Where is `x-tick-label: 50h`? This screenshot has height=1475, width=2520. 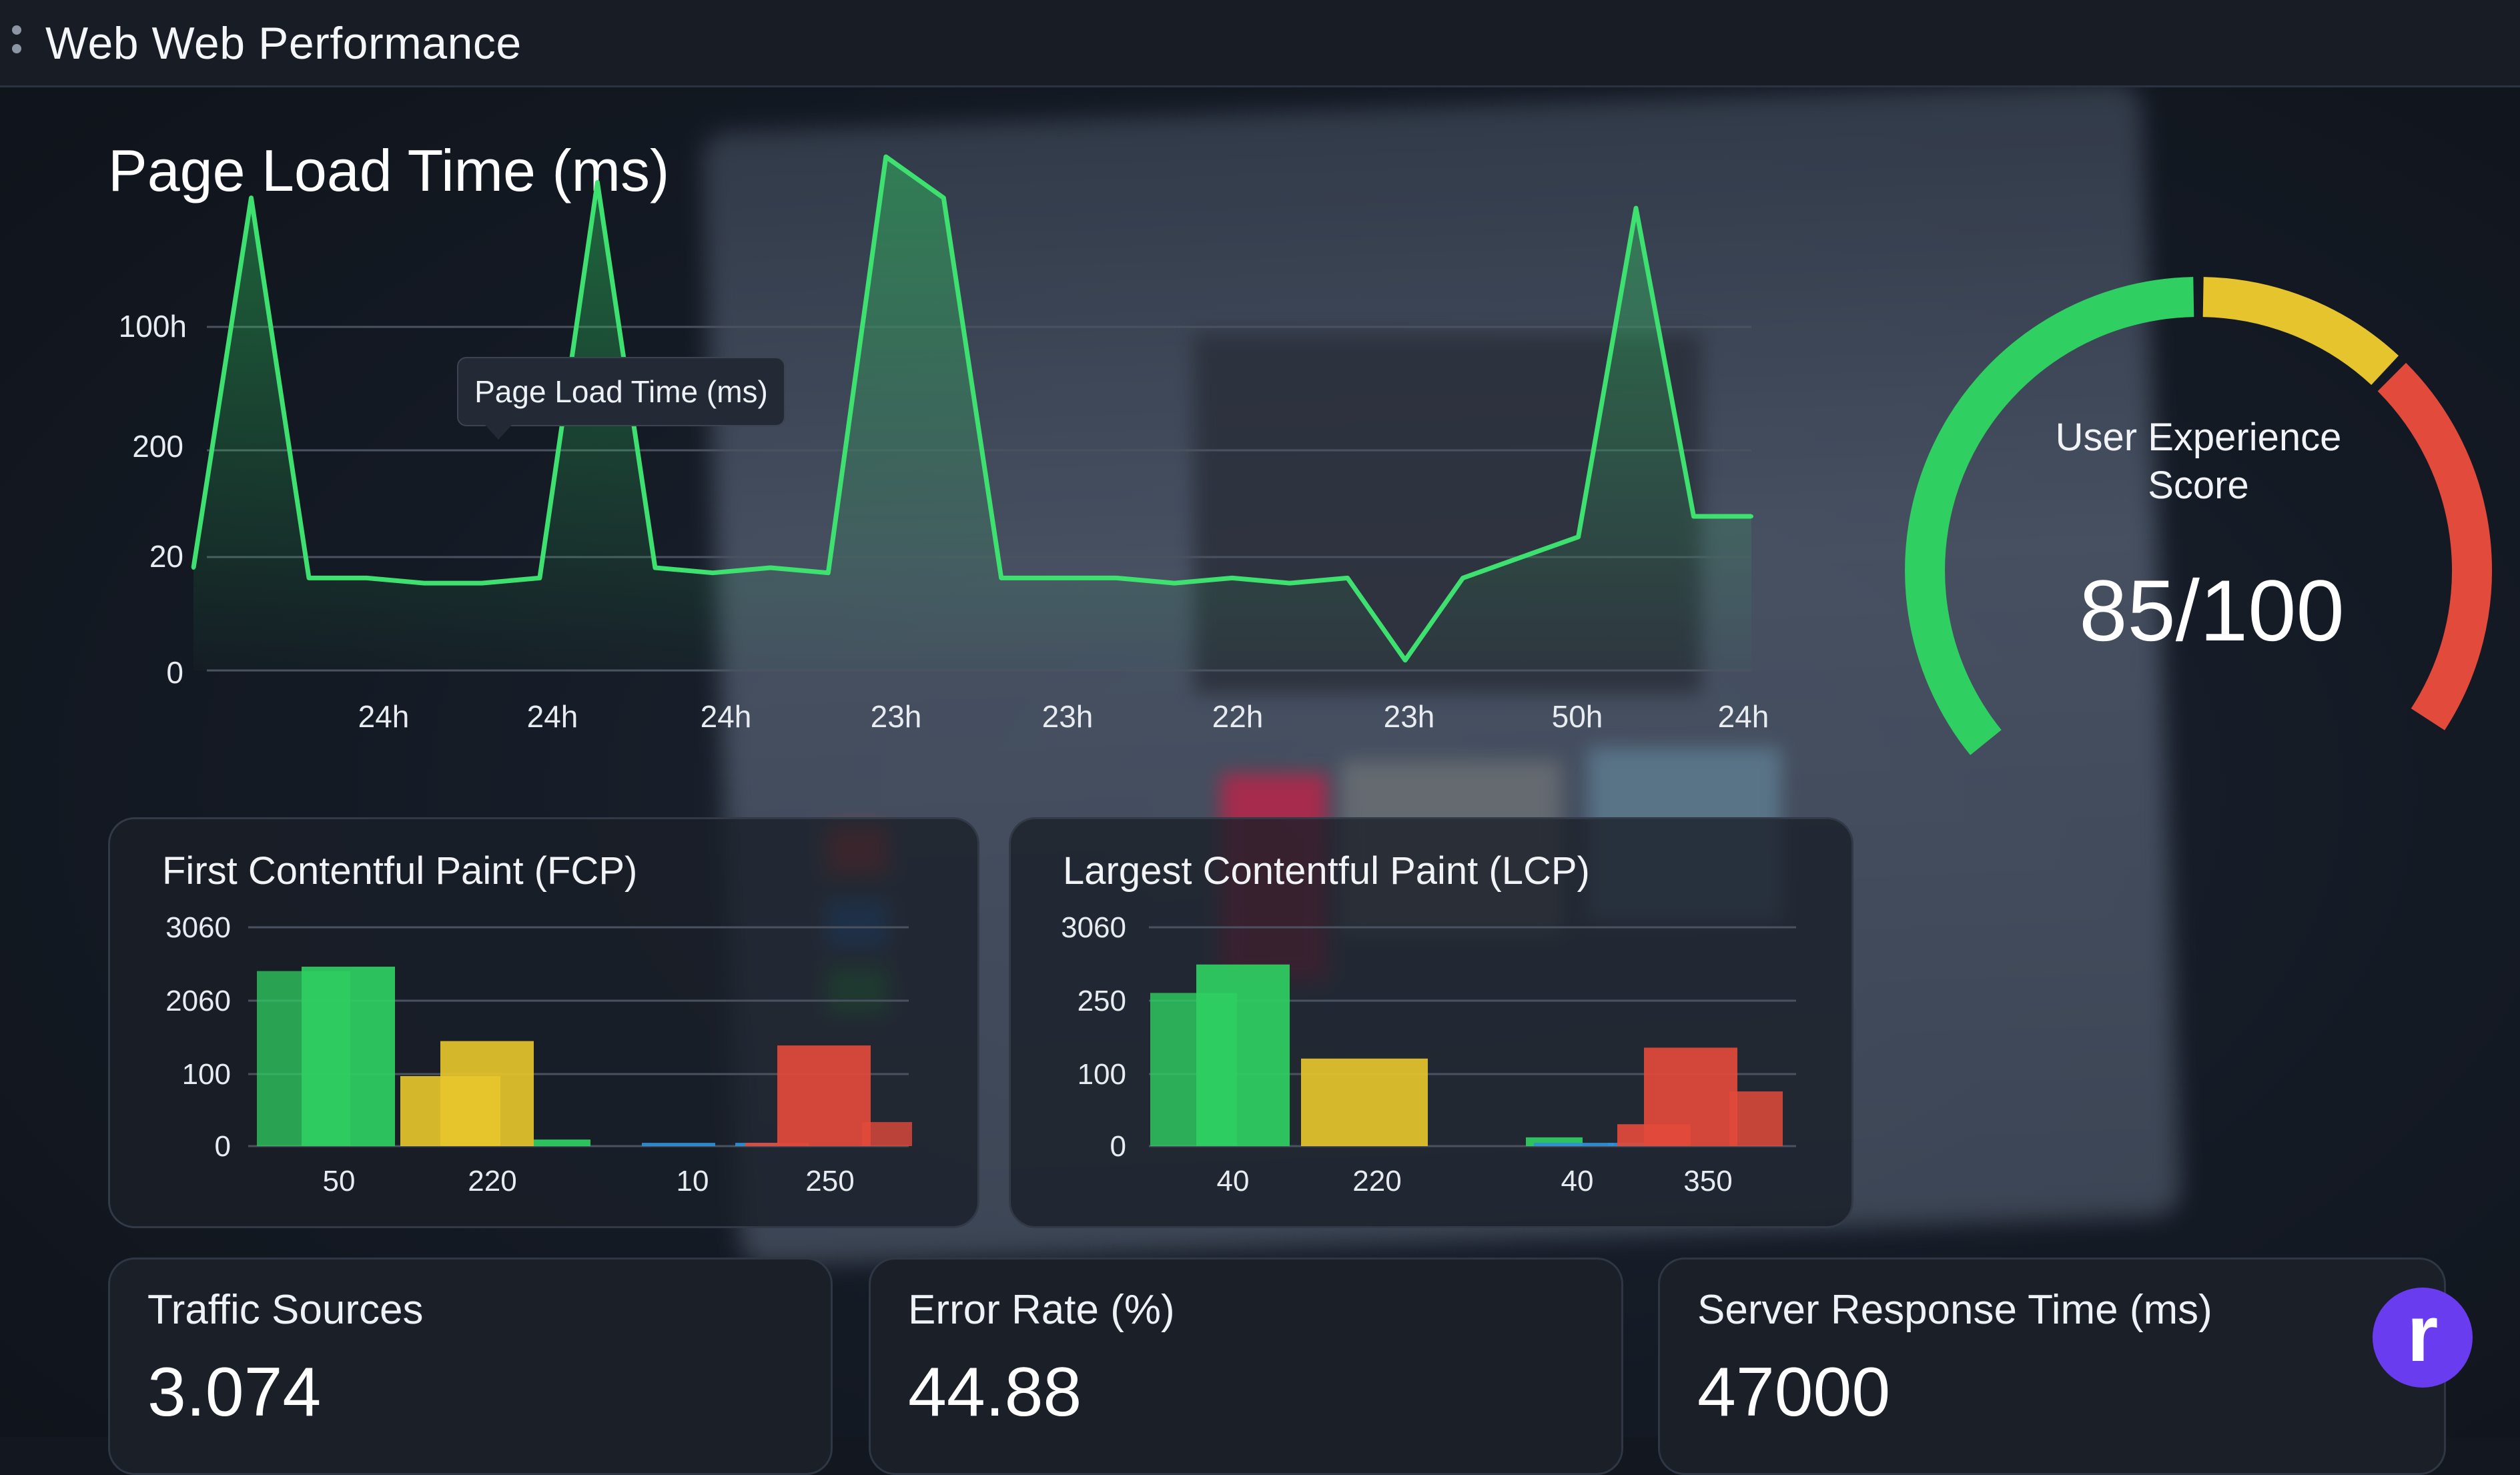 x-tick-label: 50h is located at coordinates (1578, 716).